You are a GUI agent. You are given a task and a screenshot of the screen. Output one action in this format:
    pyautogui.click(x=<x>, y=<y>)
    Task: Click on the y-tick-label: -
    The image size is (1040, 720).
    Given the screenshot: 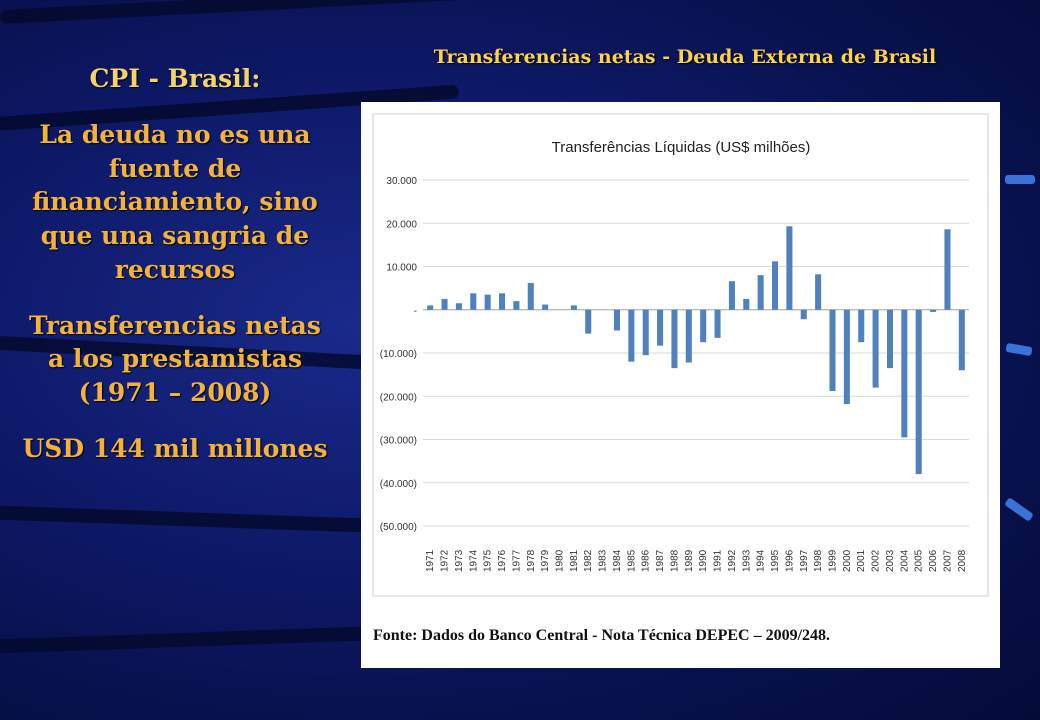 What is the action you would take?
    pyautogui.click(x=415, y=311)
    